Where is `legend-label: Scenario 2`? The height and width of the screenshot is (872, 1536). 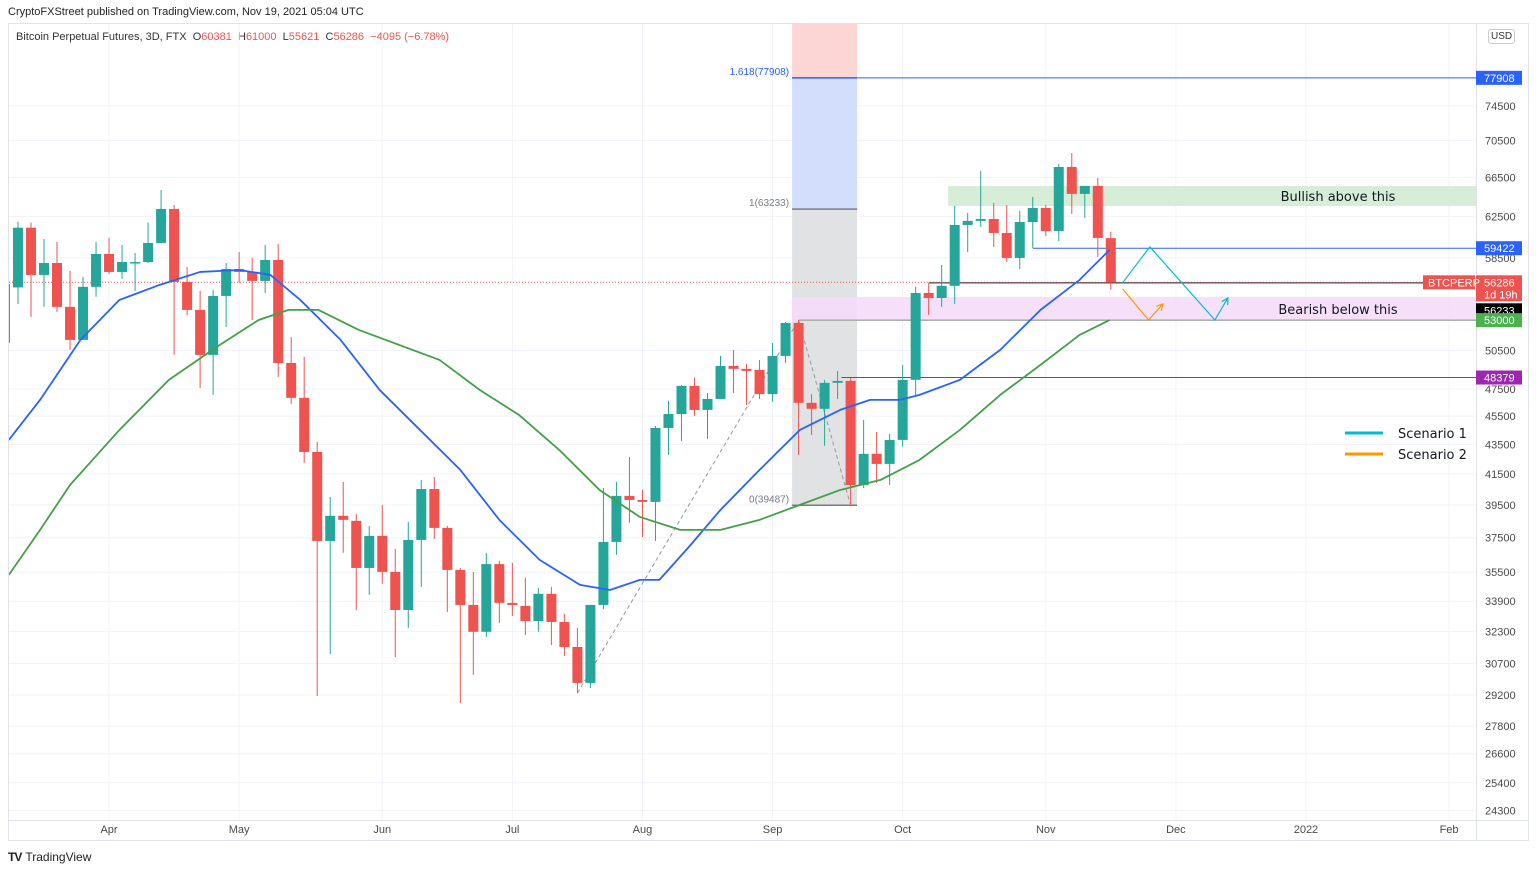
legend-label: Scenario 2 is located at coordinates (1432, 455).